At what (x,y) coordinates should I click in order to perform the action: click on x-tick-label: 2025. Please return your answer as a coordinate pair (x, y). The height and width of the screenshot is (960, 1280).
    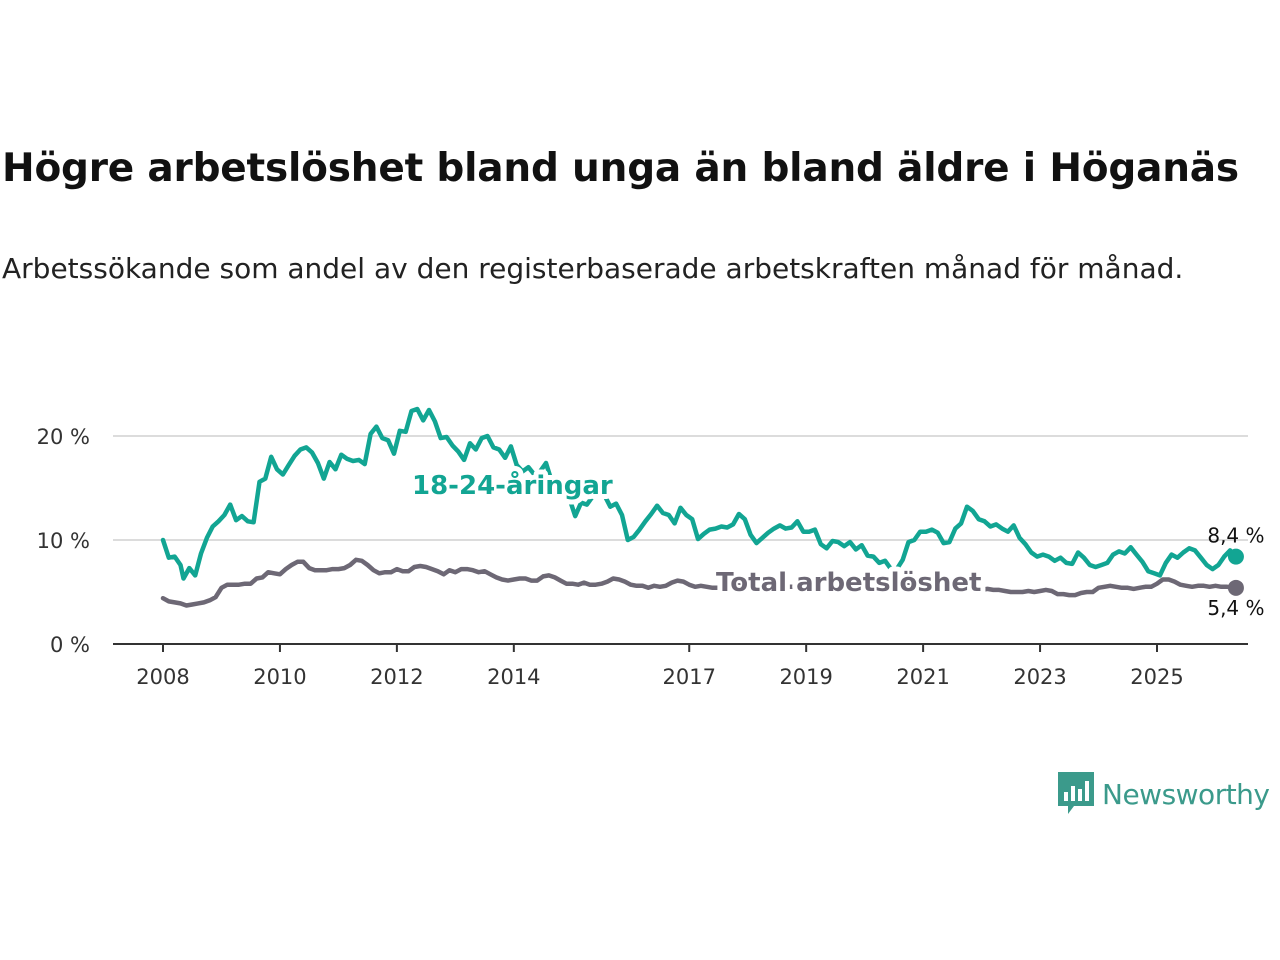
    Looking at the image, I should click on (1156, 677).